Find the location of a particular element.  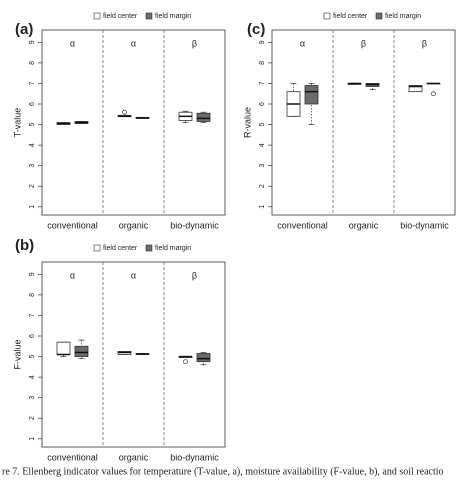

y-axis-label: F-value is located at coordinates (17, 354).